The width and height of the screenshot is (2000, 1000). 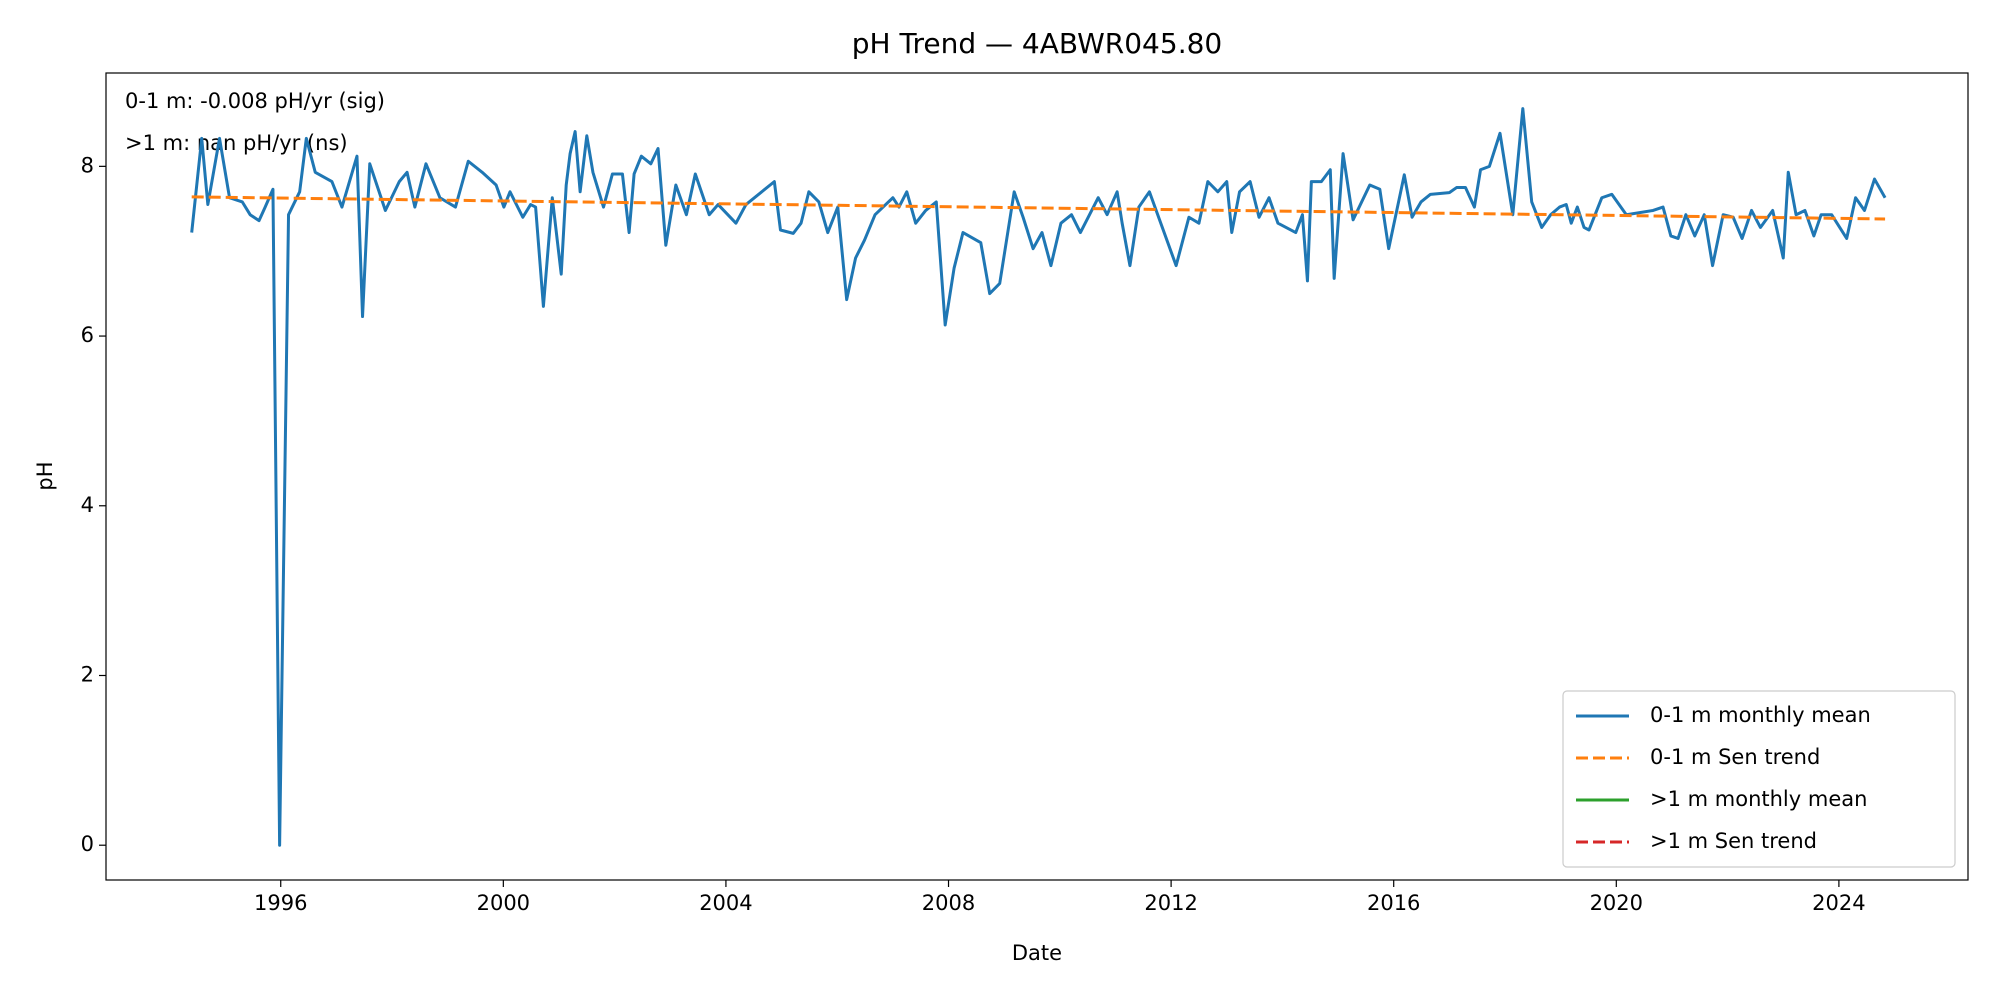 What do you see at coordinates (280, 903) in the screenshot?
I see `x-tick-label: 1996` at bounding box center [280, 903].